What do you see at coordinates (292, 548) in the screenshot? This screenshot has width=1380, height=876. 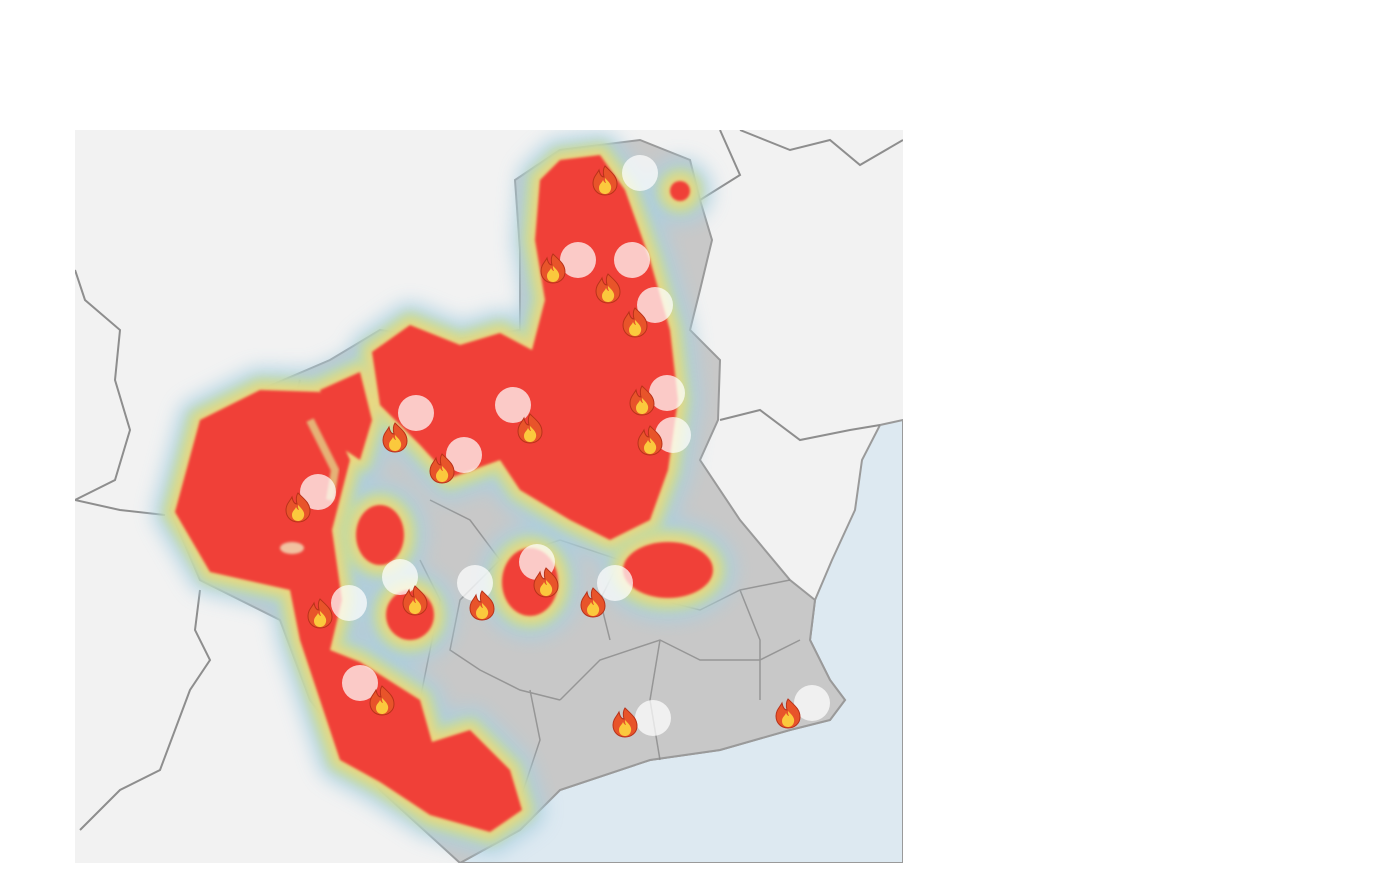 I see `heat-gap` at bounding box center [292, 548].